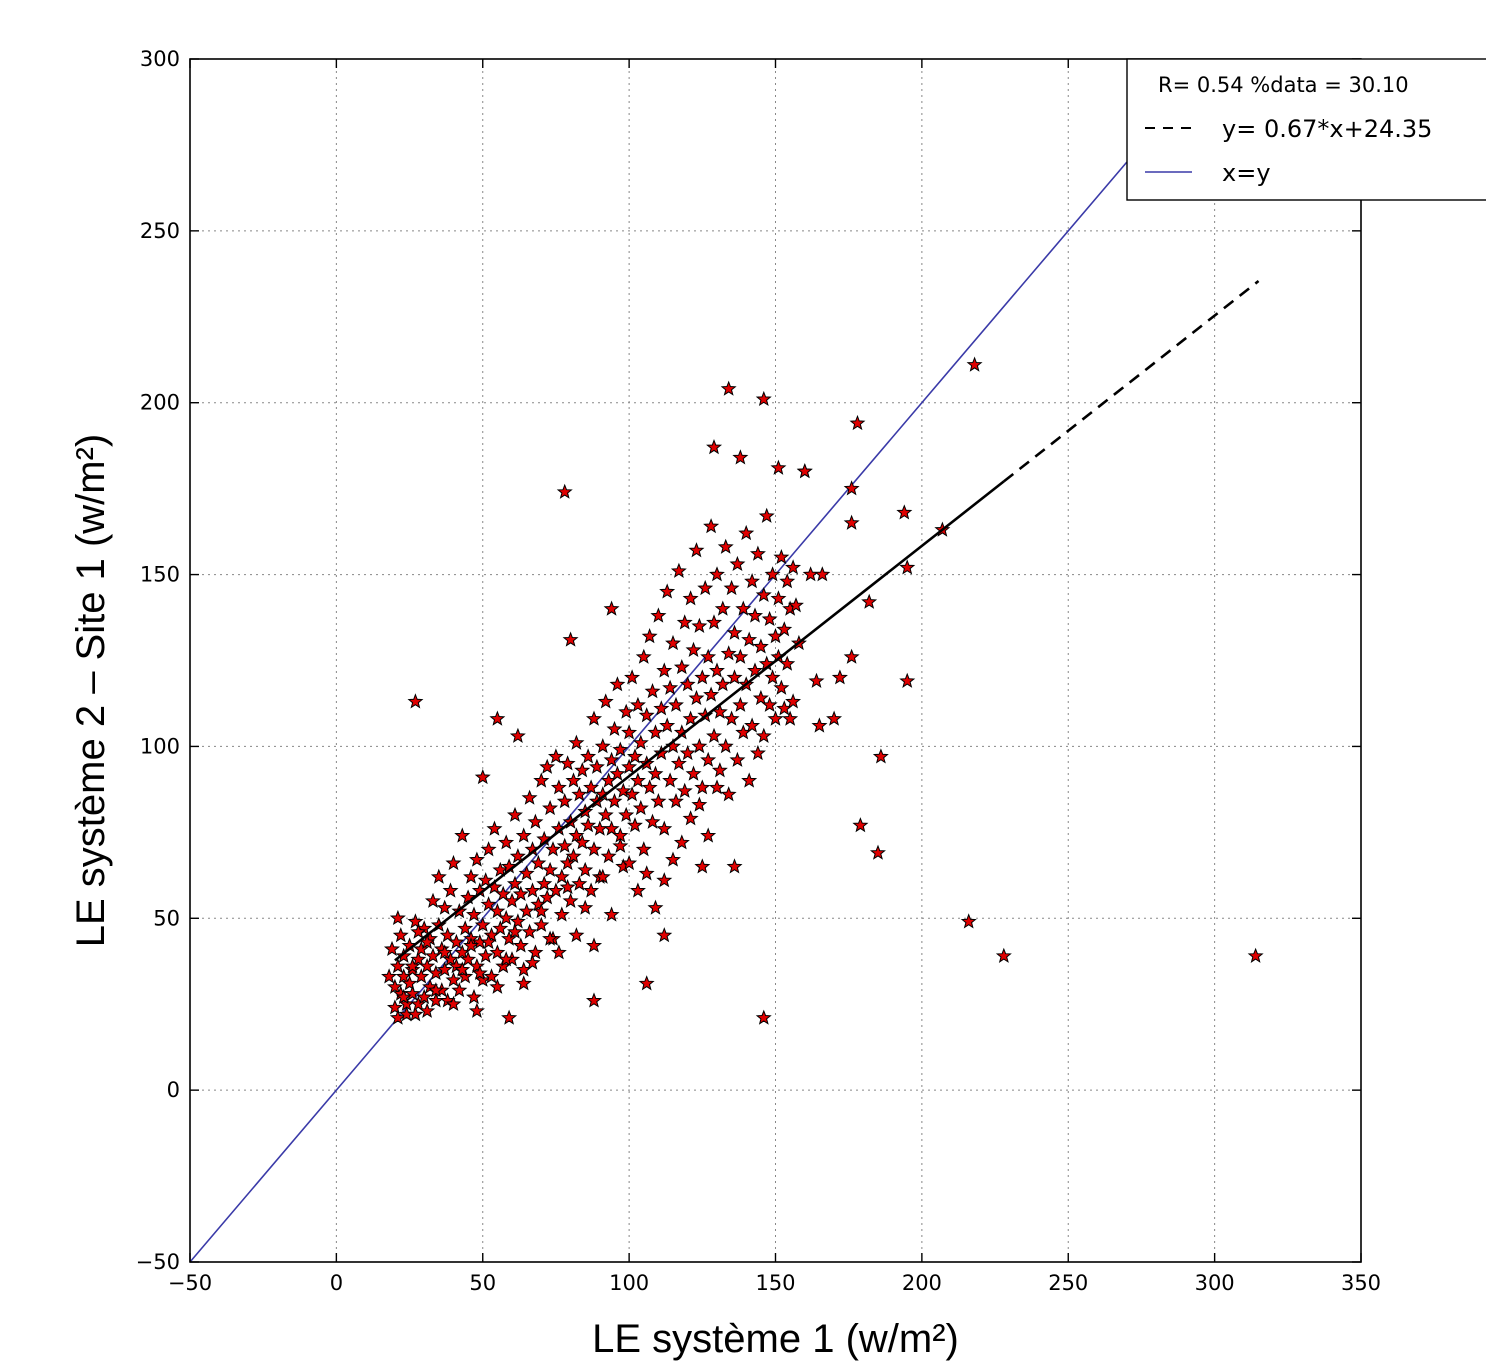 This screenshot has width=1486, height=1371. Describe the element at coordinates (1327, 129) in the screenshot. I see `legend-label-regression: y= 0.67*x+24.35` at that location.